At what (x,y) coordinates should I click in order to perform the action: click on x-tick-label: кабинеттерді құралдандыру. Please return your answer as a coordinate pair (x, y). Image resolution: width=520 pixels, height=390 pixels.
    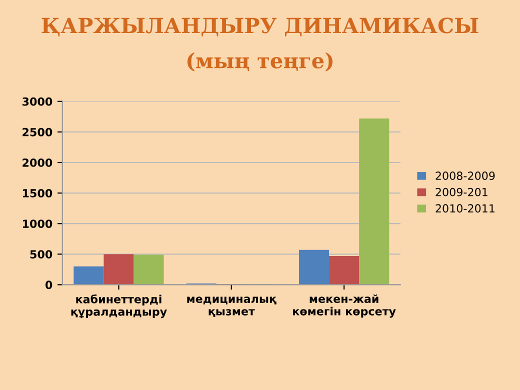
    Looking at the image, I should click on (119, 306).